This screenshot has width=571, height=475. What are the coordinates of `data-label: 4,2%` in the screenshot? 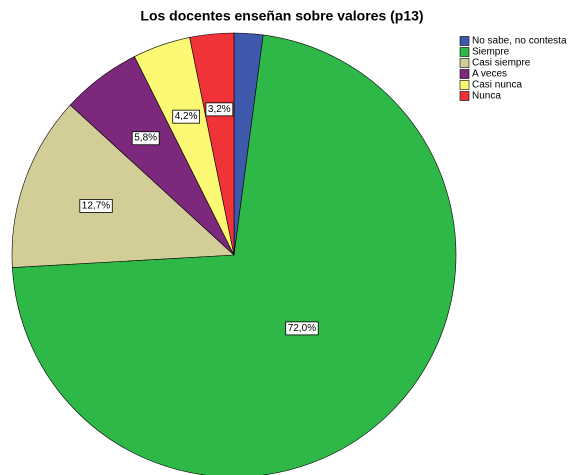 It's located at (186, 116).